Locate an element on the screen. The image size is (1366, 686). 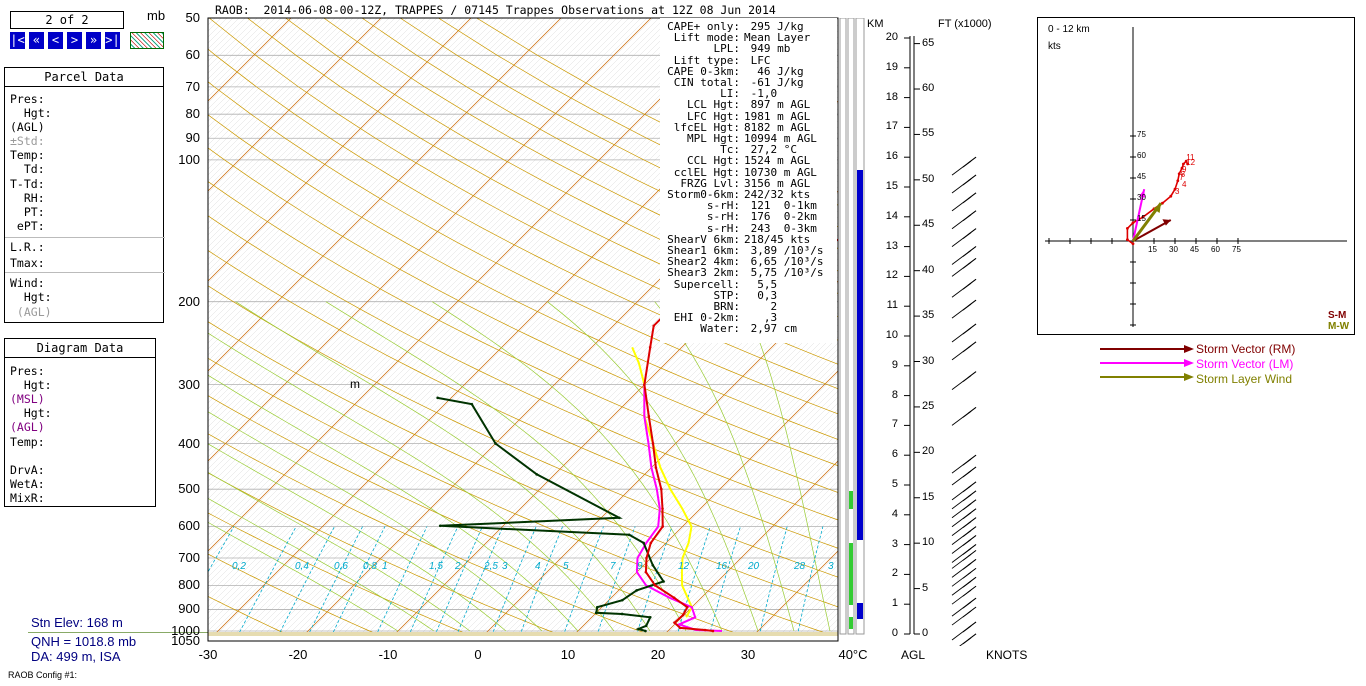
diagram-label: Hgt: is located at coordinates (31, 413).